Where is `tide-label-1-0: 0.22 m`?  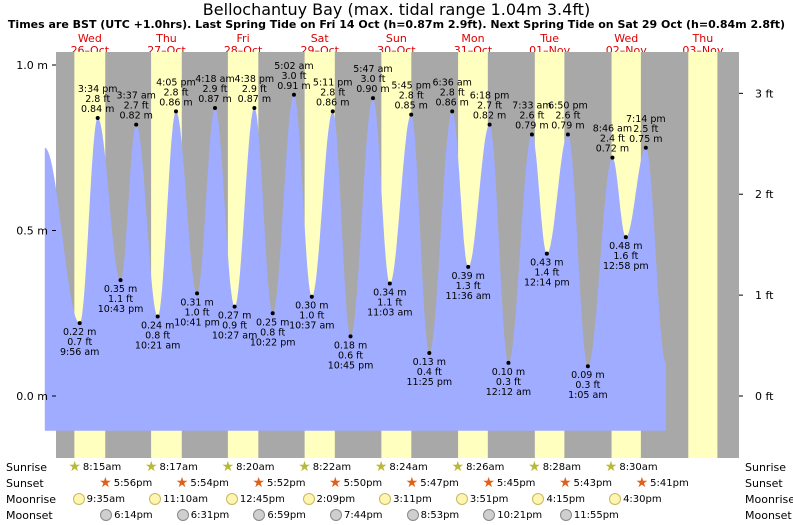
tide-label-1-0: 0.22 m is located at coordinates (79, 332).